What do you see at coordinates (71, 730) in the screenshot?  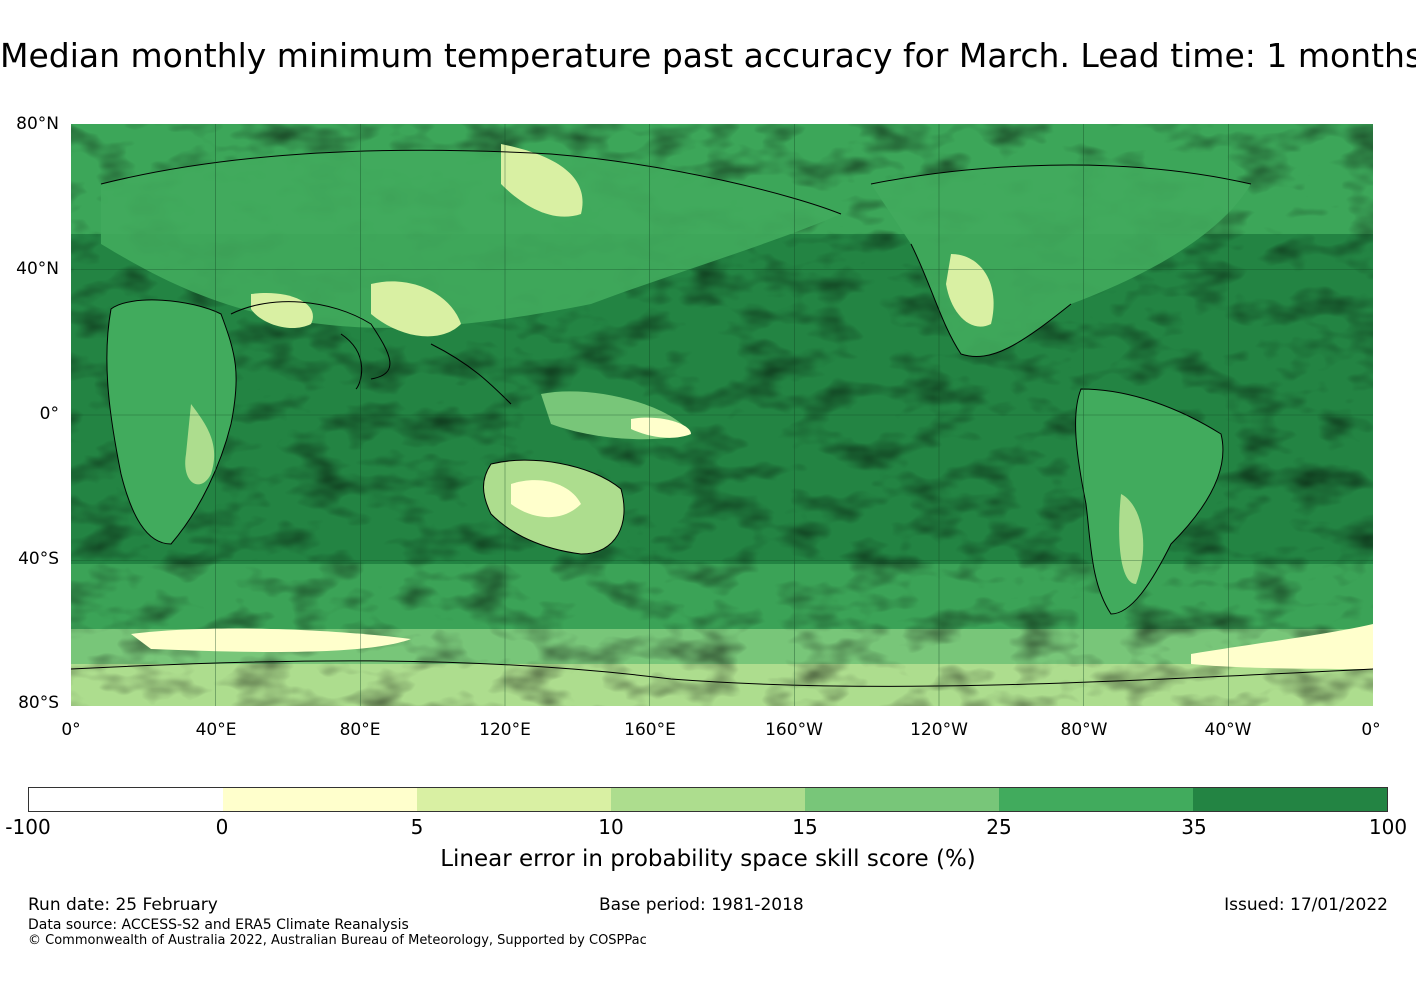 I see `lon-label-0: 0°` at bounding box center [71, 730].